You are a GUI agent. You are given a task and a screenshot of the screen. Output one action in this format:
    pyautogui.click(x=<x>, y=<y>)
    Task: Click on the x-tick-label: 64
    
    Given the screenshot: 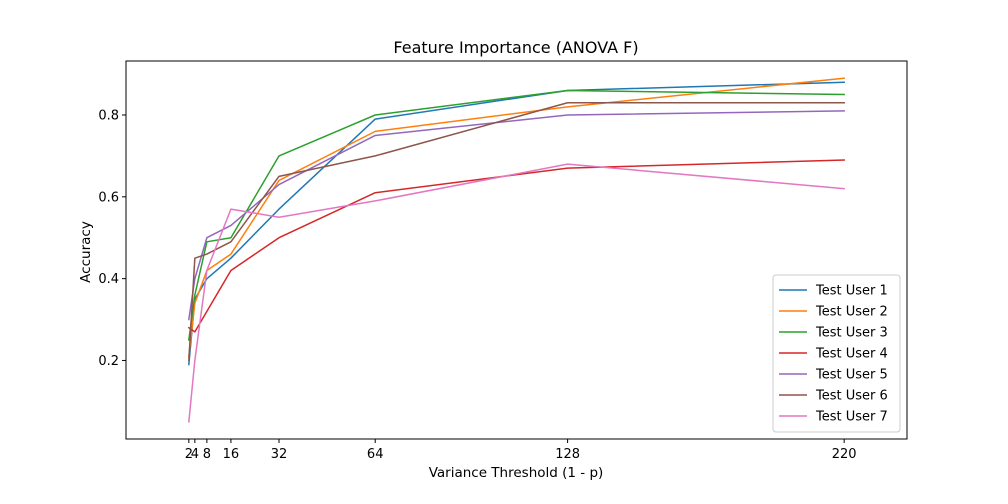 What is the action you would take?
    pyautogui.click(x=375, y=454)
    